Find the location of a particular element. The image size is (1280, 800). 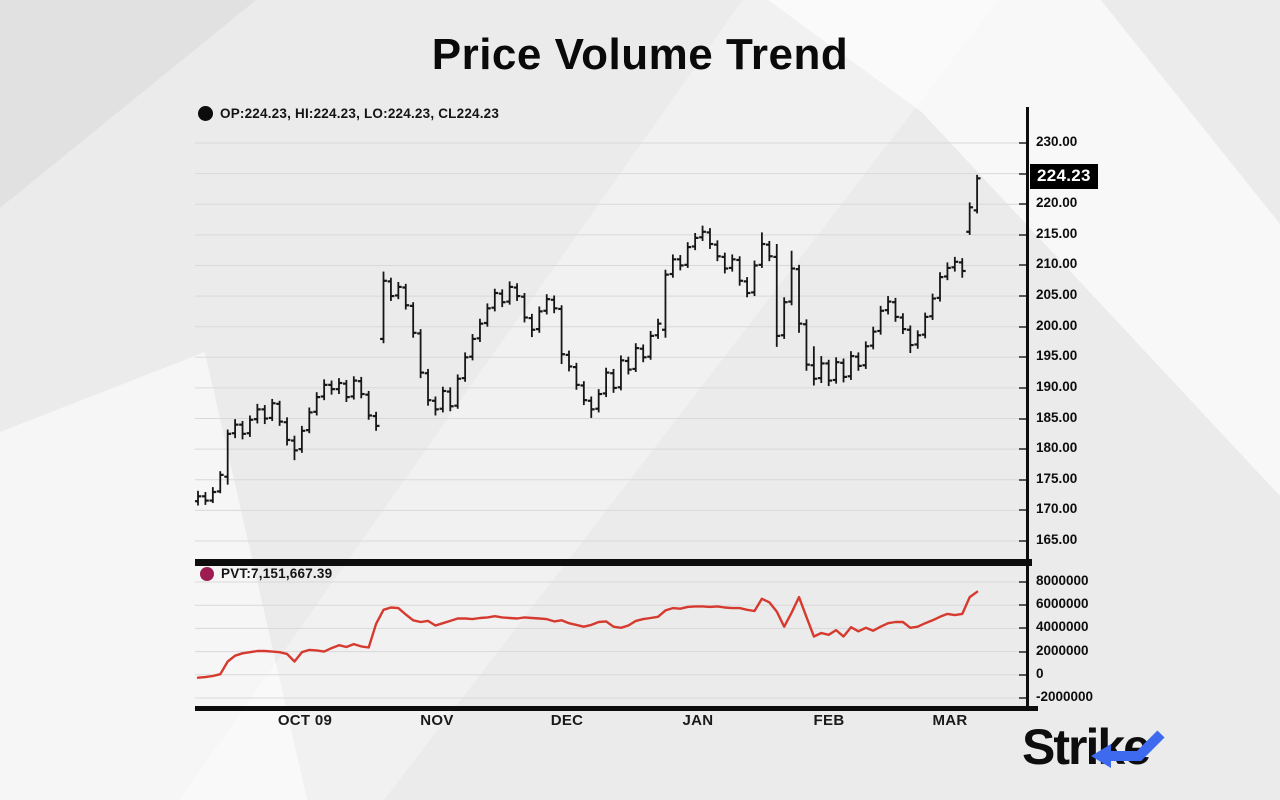

month-label: OCT 09 is located at coordinates (305, 720).